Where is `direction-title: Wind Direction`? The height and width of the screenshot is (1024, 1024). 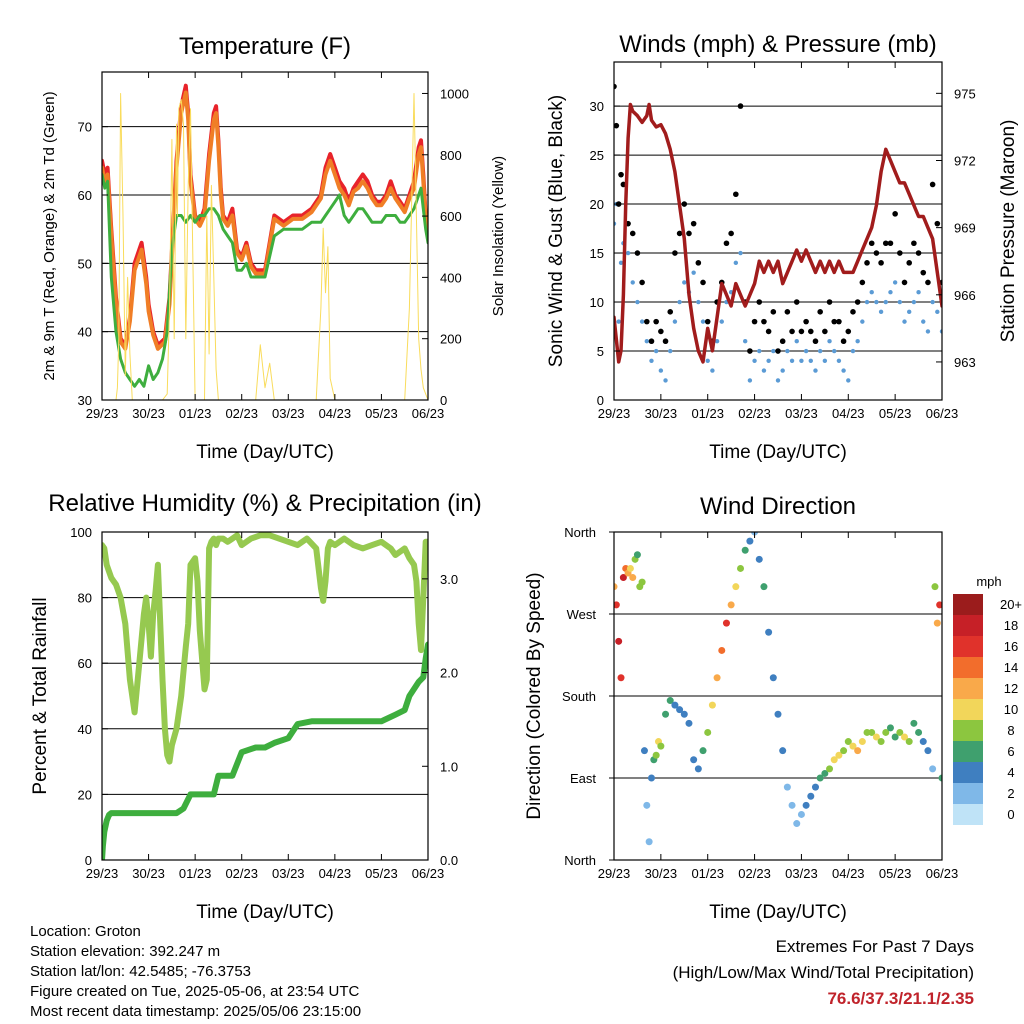 direction-title: Wind Direction is located at coordinates (778, 506).